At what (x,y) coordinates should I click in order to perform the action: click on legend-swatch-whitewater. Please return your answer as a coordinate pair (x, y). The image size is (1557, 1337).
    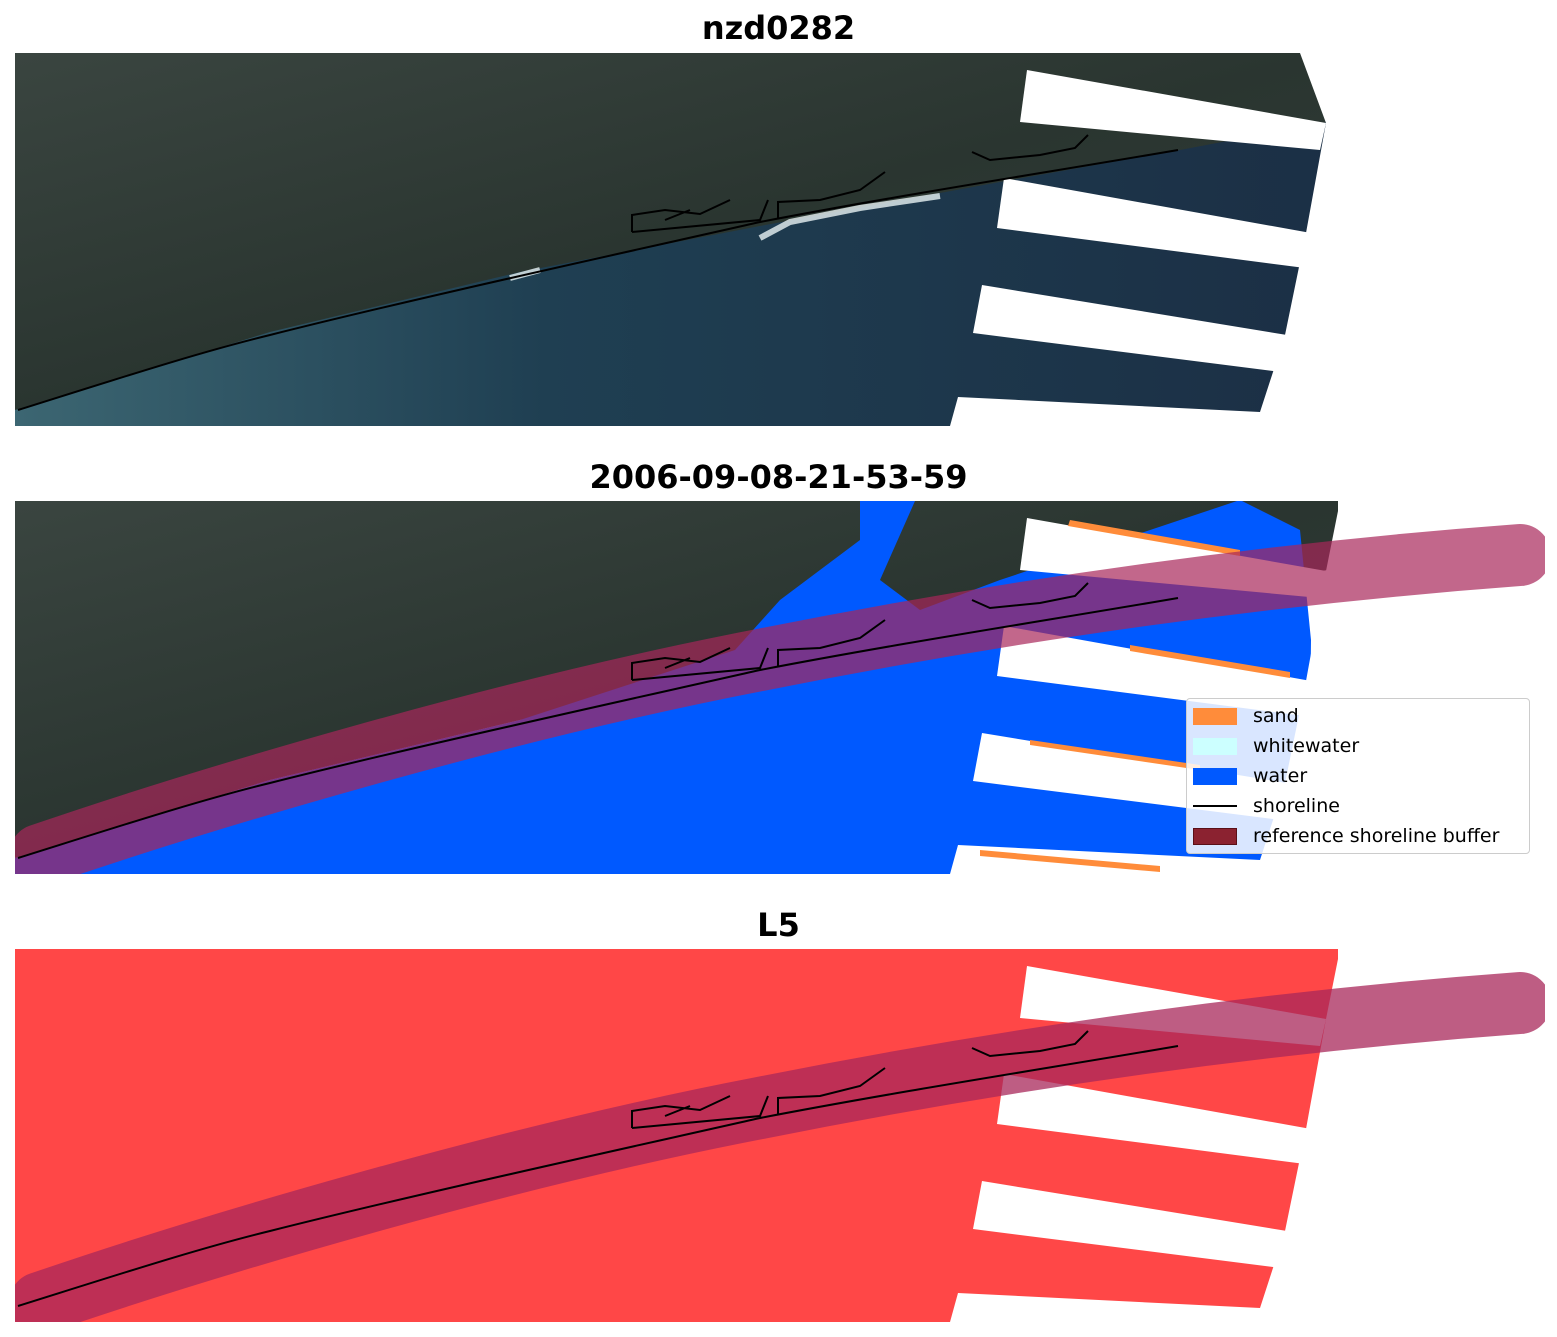
    Looking at the image, I should click on (1215, 746).